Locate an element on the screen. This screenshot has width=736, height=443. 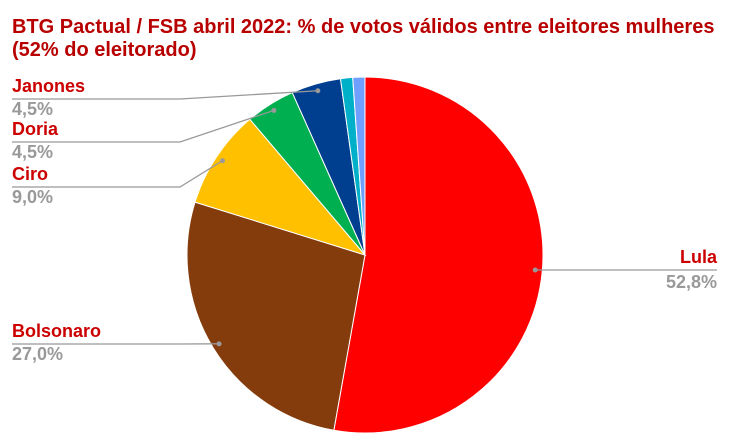
value-label: 52,8% is located at coordinates (691, 282).